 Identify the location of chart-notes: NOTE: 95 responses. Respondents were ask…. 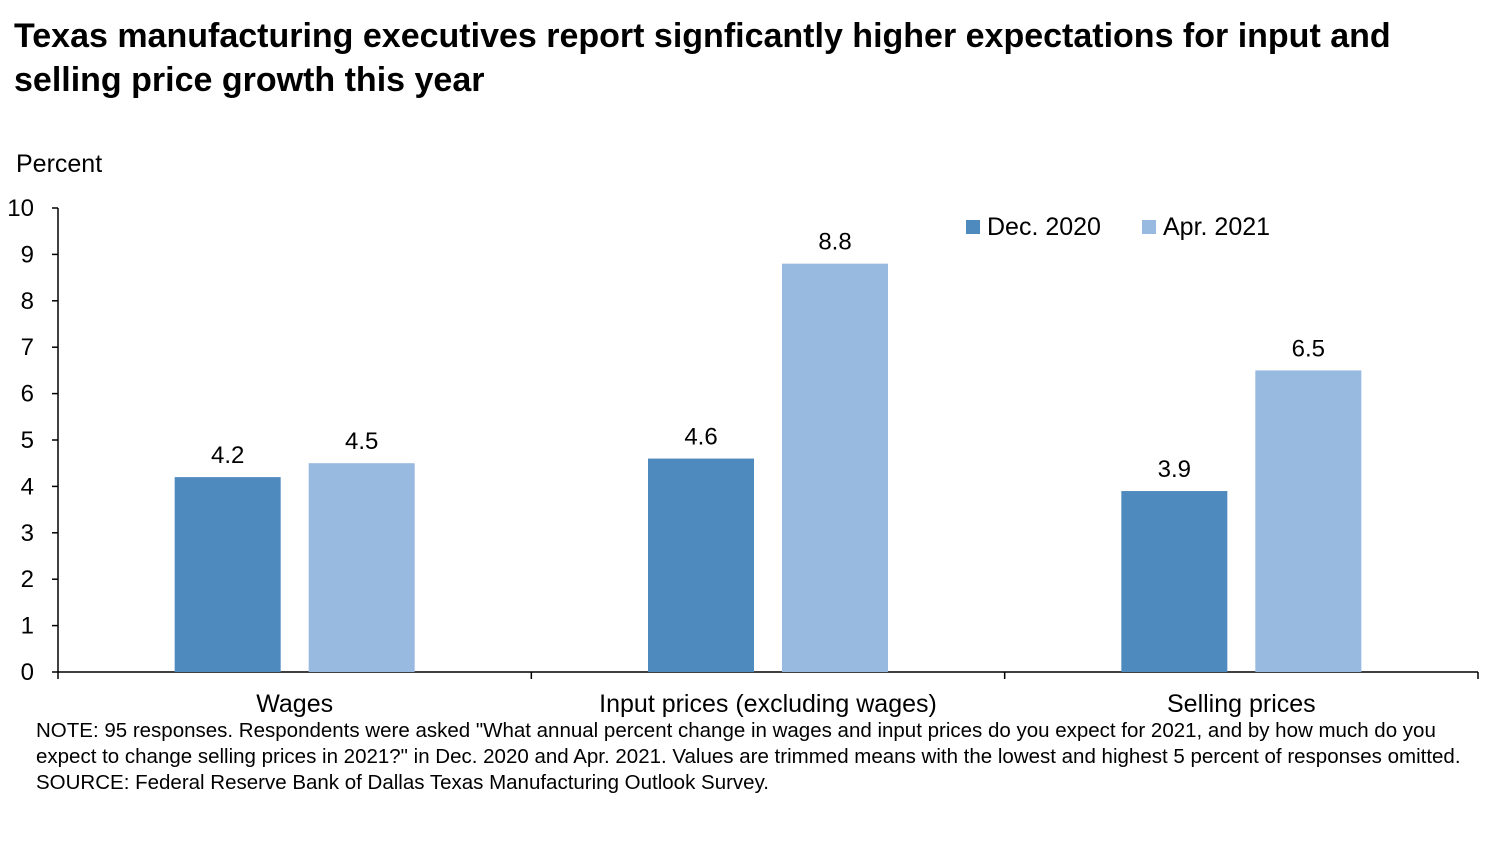
(756, 757).